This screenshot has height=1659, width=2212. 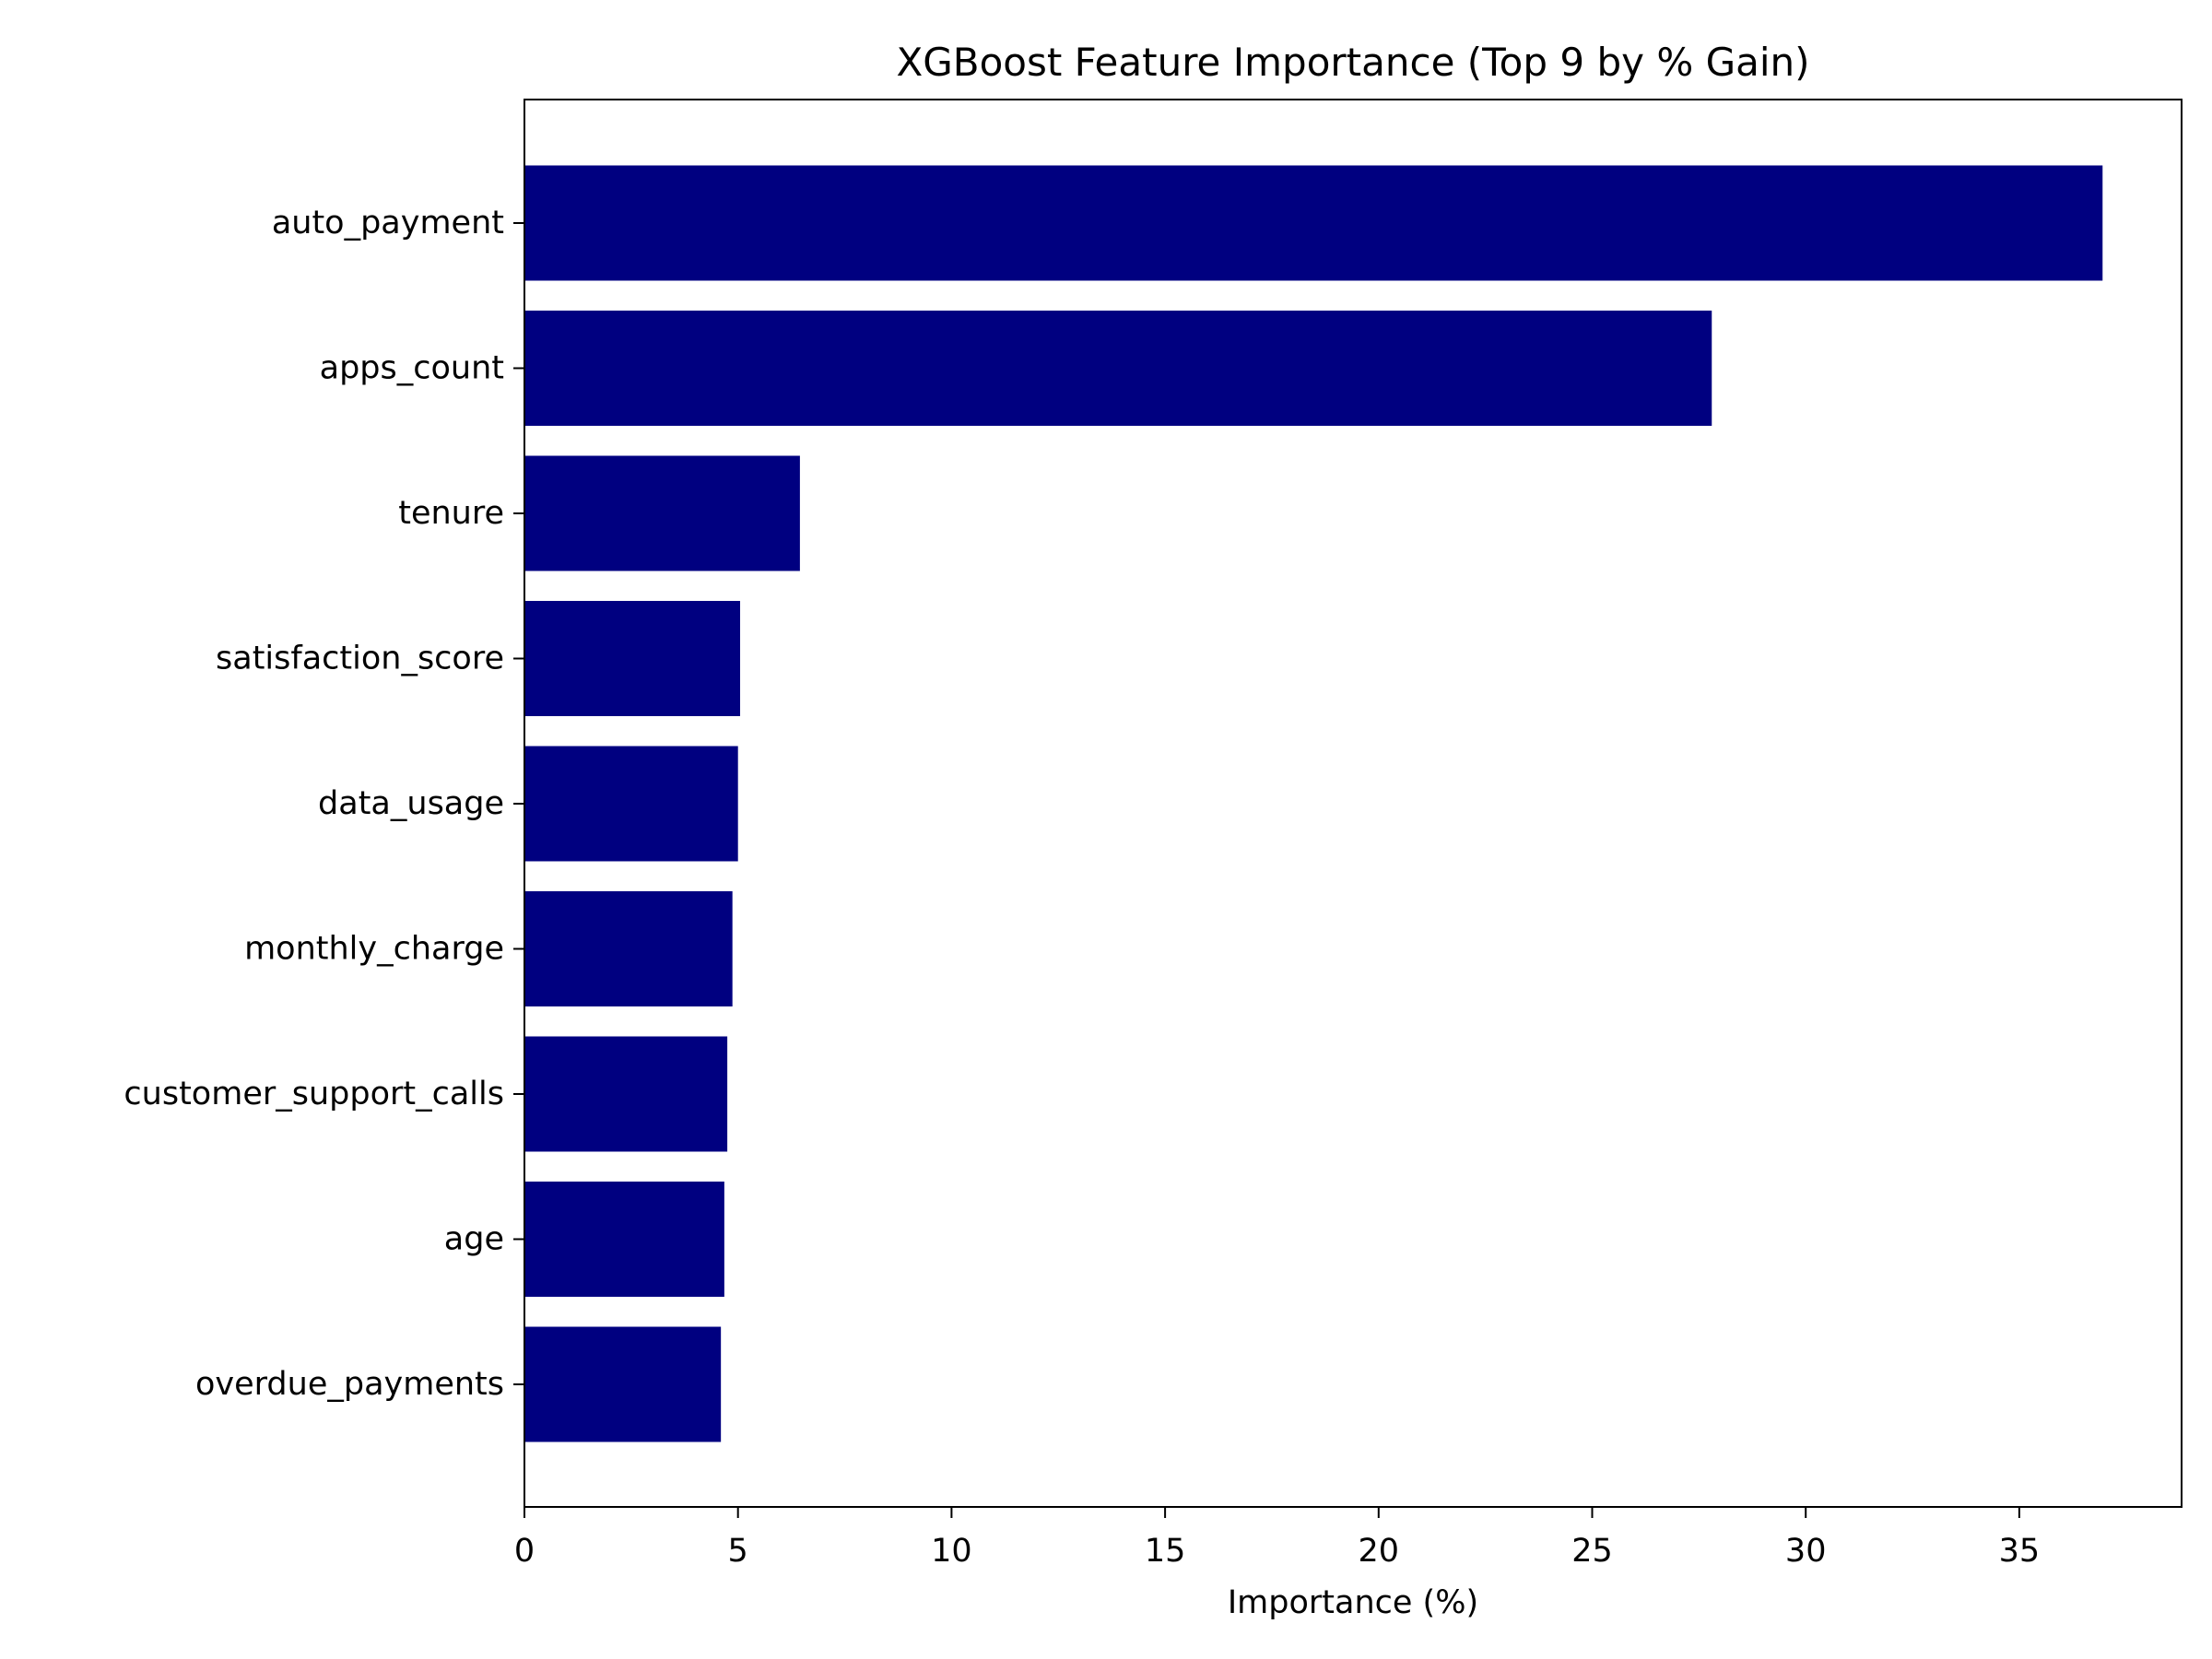 I want to click on y-tick-label: age, so click(x=474, y=1239).